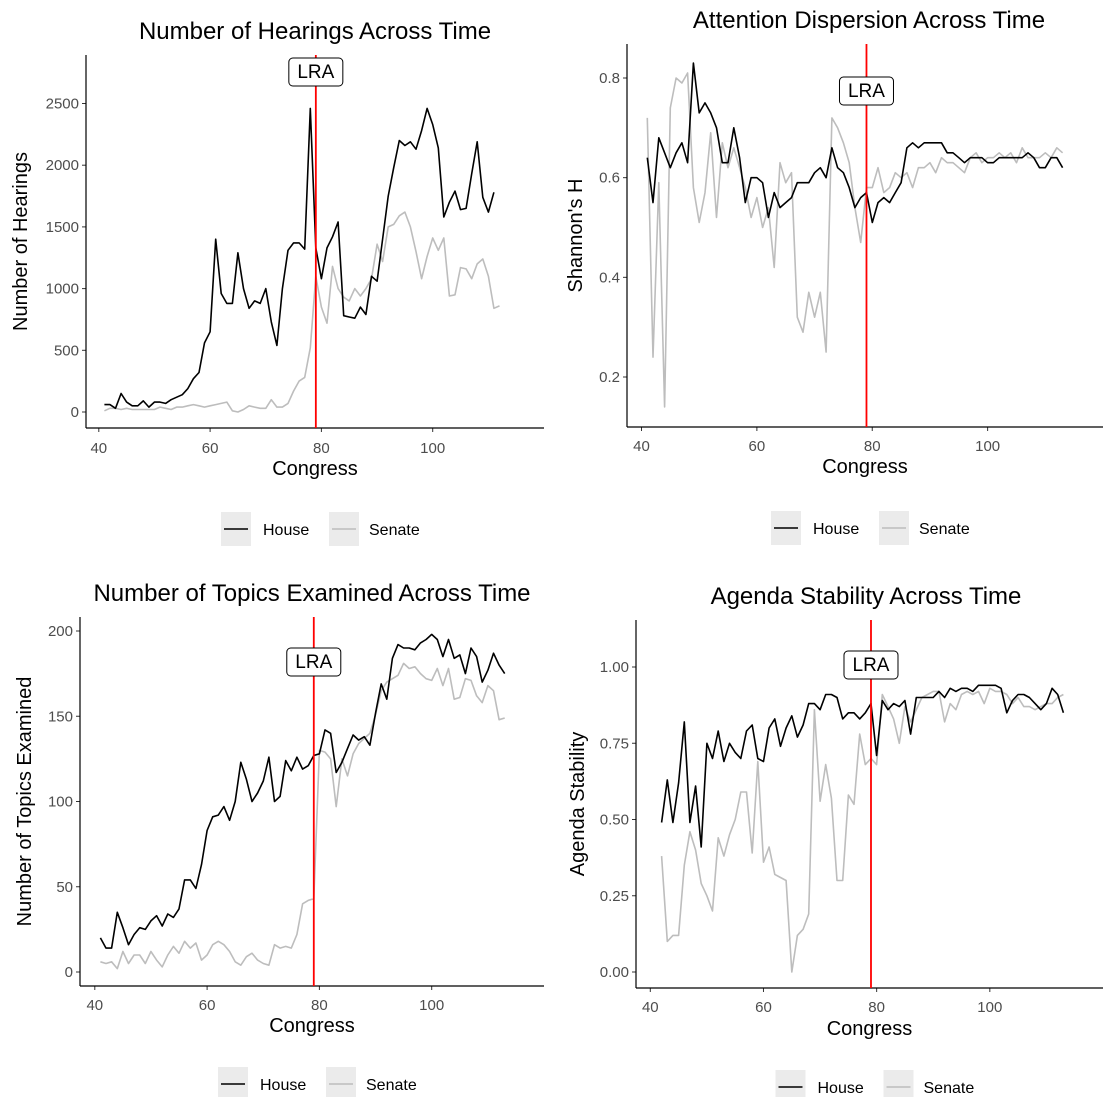 The height and width of the screenshot is (1097, 1103). Describe the element at coordinates (62, 289) in the screenshot. I see `y-tick-label: 1000` at that location.